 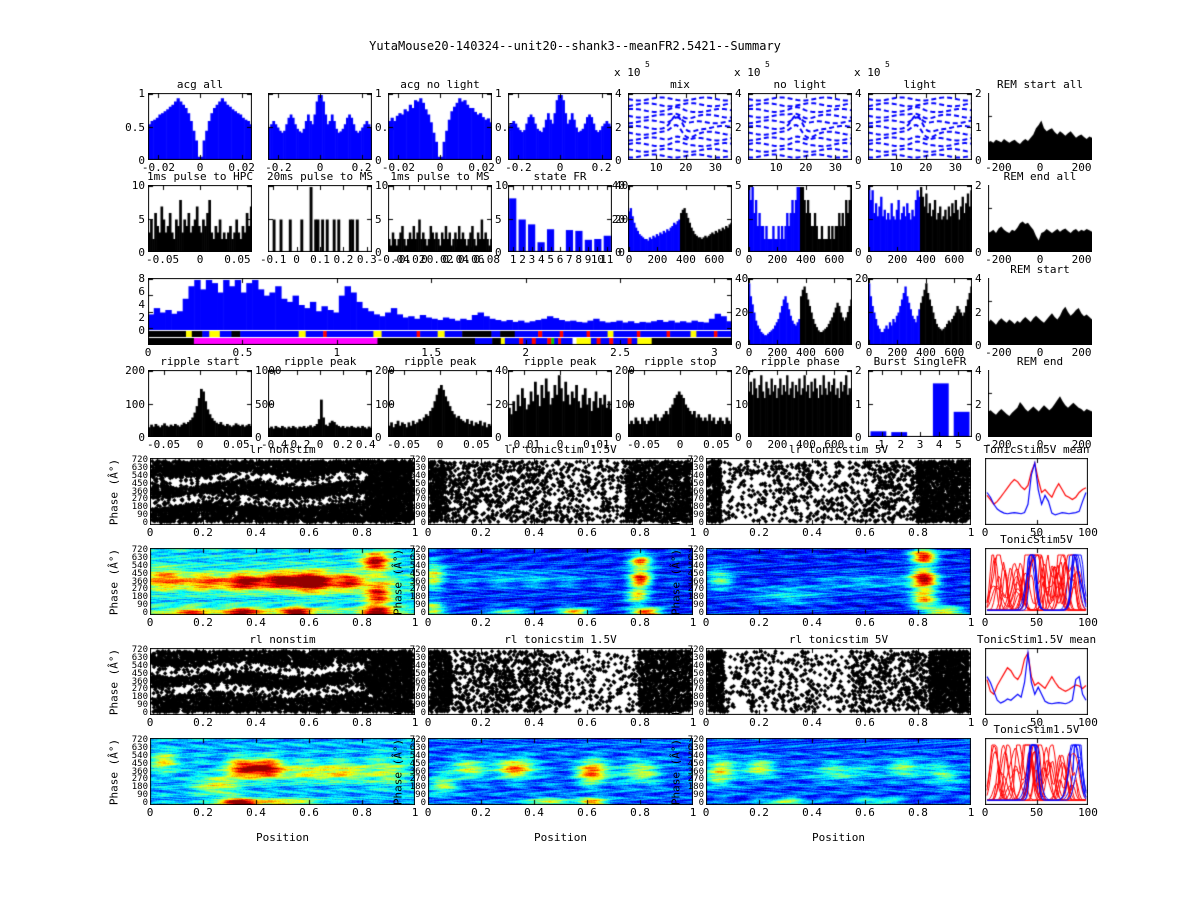 I want to click on r6b-xtick: 1, so click(x=693, y=622).